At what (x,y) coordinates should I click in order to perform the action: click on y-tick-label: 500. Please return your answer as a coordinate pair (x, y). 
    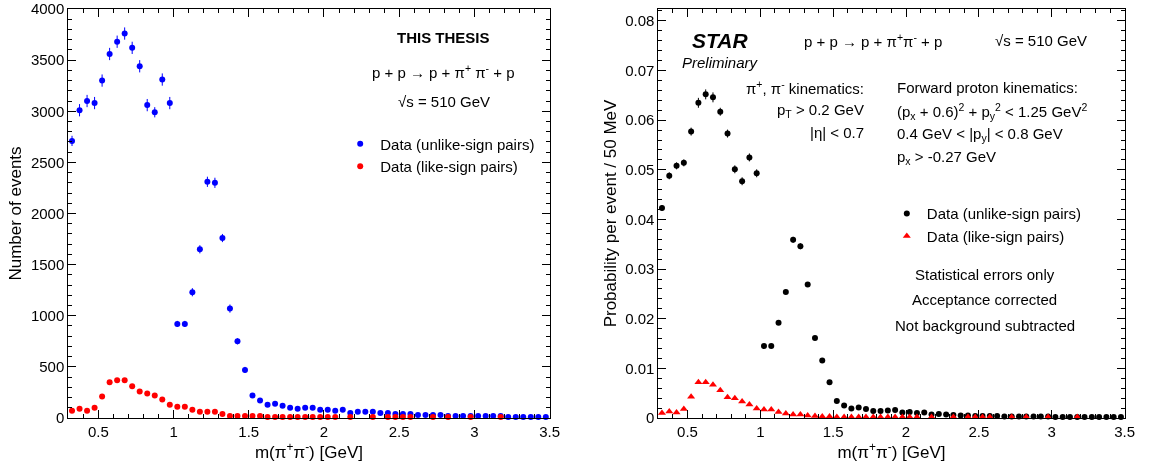
    Looking at the image, I should click on (52, 367).